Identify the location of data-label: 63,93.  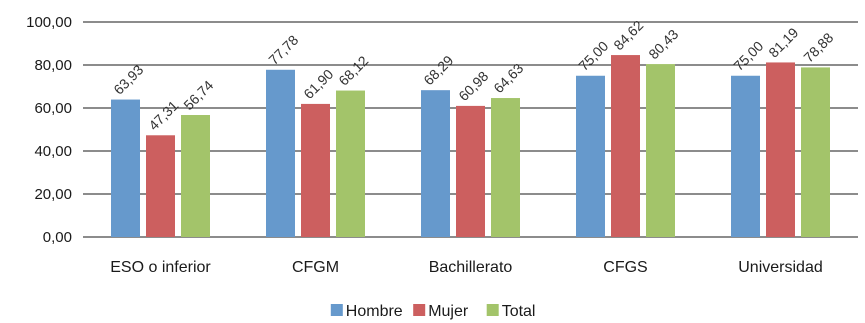
(128, 79).